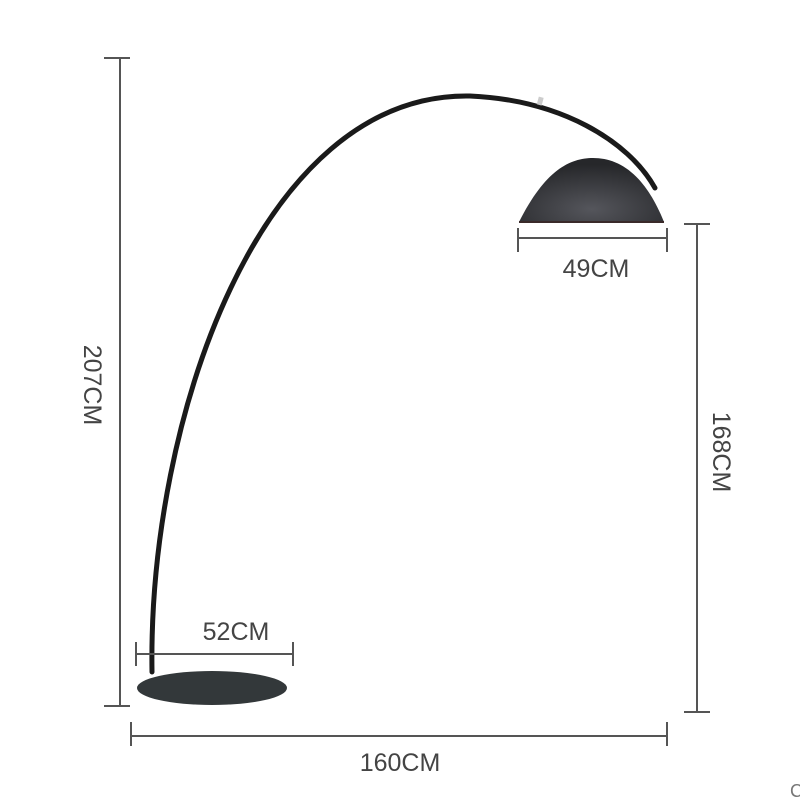  What do you see at coordinates (400, 763) in the screenshot?
I see `label-total-width: 160CM` at bounding box center [400, 763].